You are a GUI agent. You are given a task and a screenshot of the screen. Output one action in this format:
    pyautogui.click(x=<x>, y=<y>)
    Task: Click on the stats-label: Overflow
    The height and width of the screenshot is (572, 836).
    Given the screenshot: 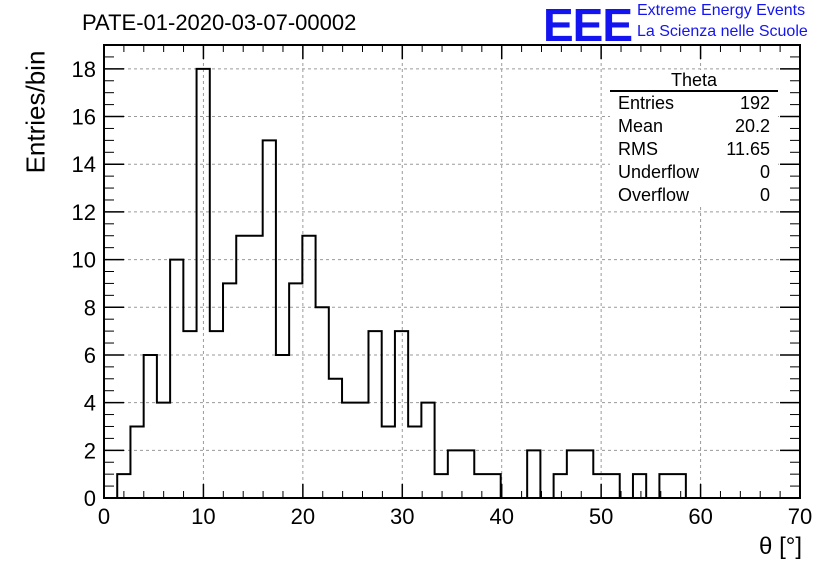 What is the action you would take?
    pyautogui.click(x=654, y=195)
    